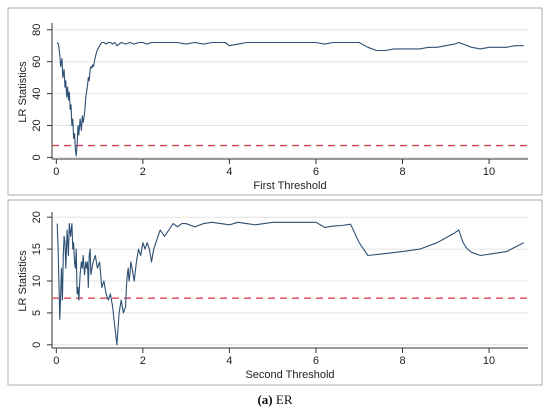  What do you see at coordinates (289, 186) in the screenshot?
I see `x-axis-title: First Threshold` at bounding box center [289, 186].